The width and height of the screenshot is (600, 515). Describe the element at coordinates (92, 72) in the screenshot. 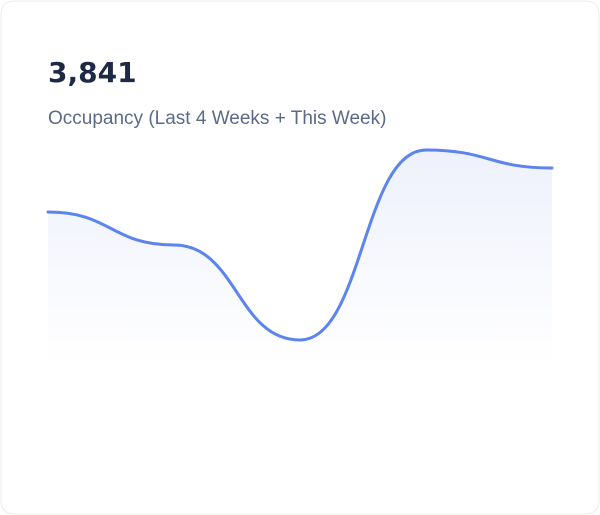

I see `headline-value: 3,841` at that location.